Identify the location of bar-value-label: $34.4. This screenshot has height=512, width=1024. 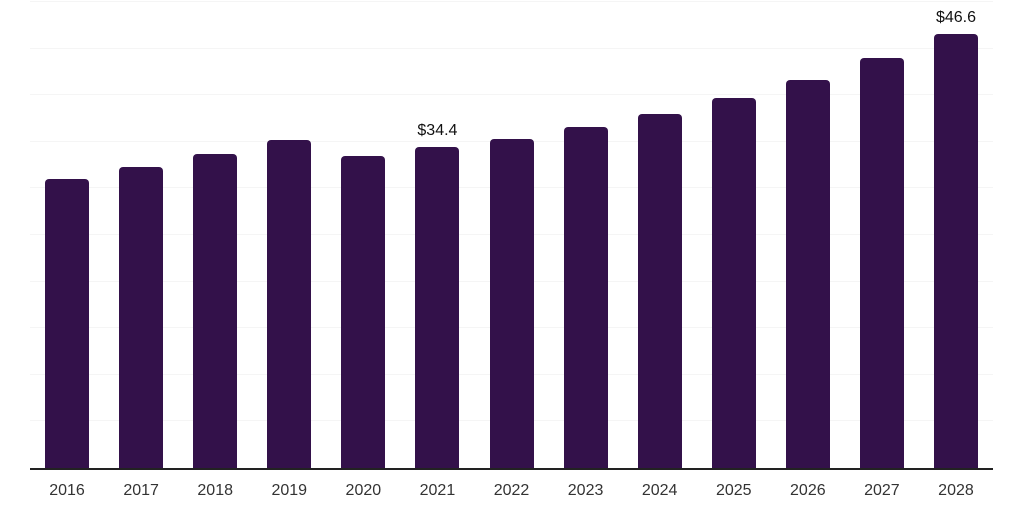
(437, 131).